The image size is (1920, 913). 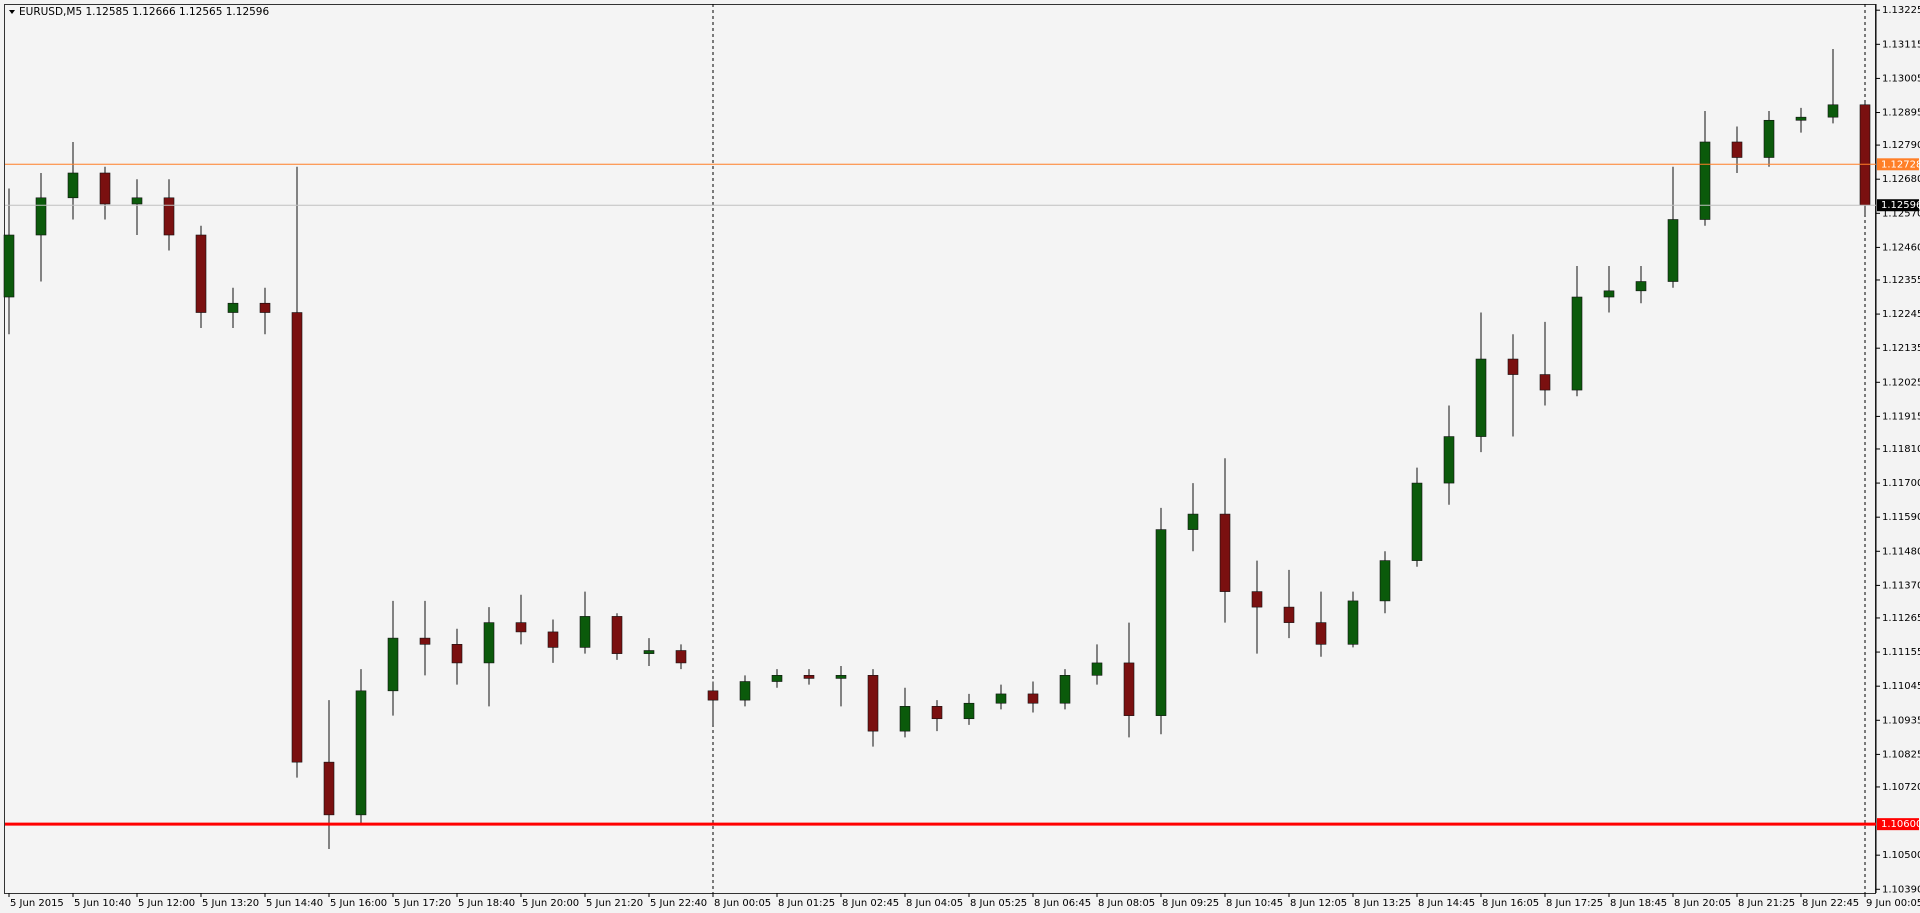 I want to click on x-tick-label: 8 Jun 14:45, so click(x=1446, y=903).